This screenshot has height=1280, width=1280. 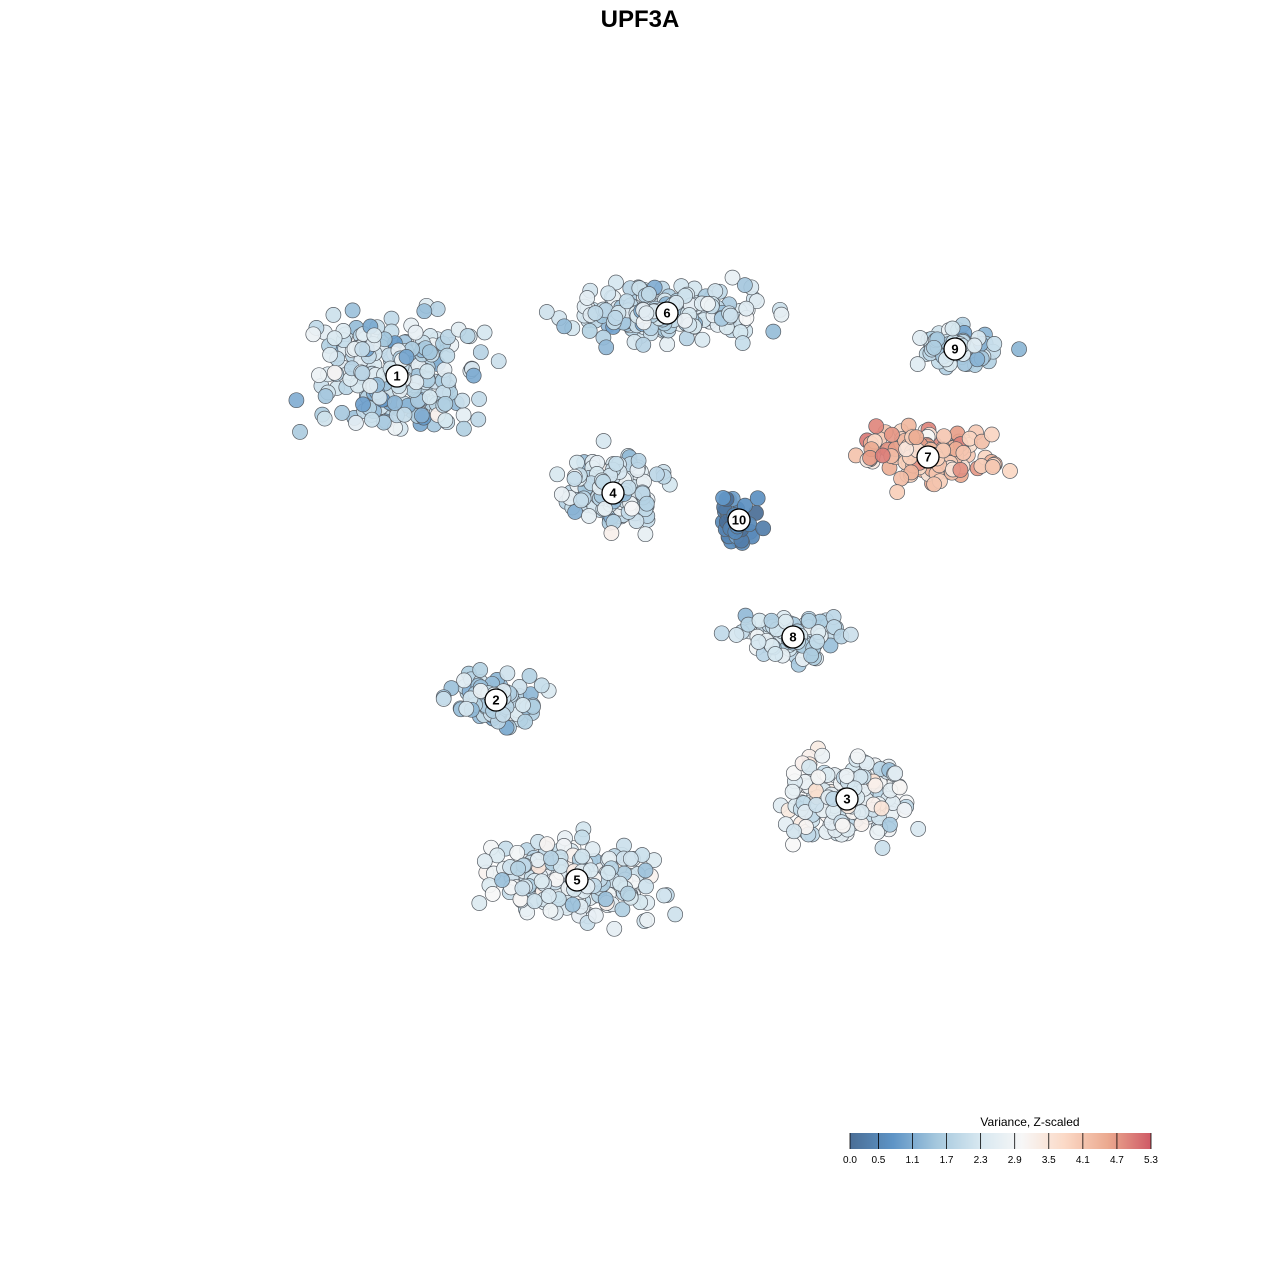 I want to click on cluster-label-4: 4, so click(x=613, y=493).